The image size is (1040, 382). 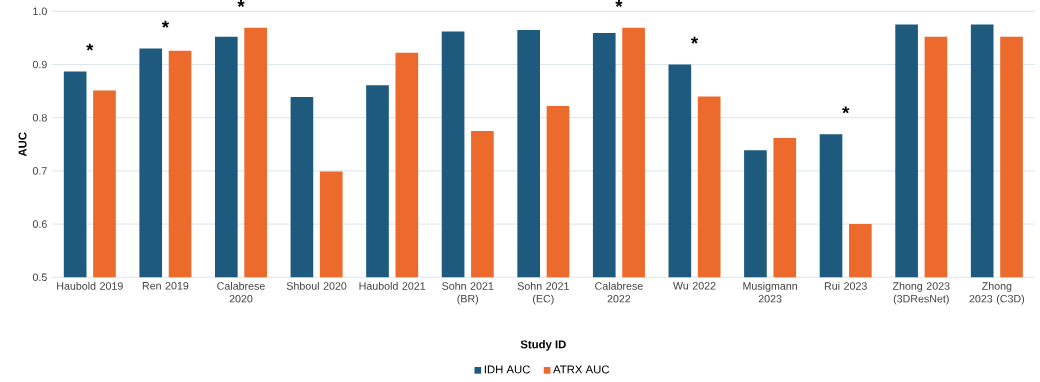 What do you see at coordinates (581, 369) in the screenshot?
I see `legend-label: ATRX AUC` at bounding box center [581, 369].